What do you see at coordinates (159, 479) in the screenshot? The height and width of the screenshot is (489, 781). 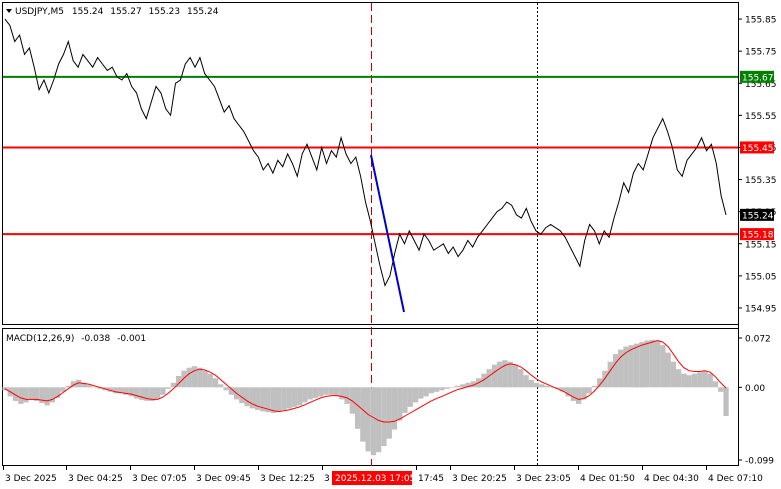 I see `time-tick-label-2: 3 Dec 07:05` at bounding box center [159, 479].